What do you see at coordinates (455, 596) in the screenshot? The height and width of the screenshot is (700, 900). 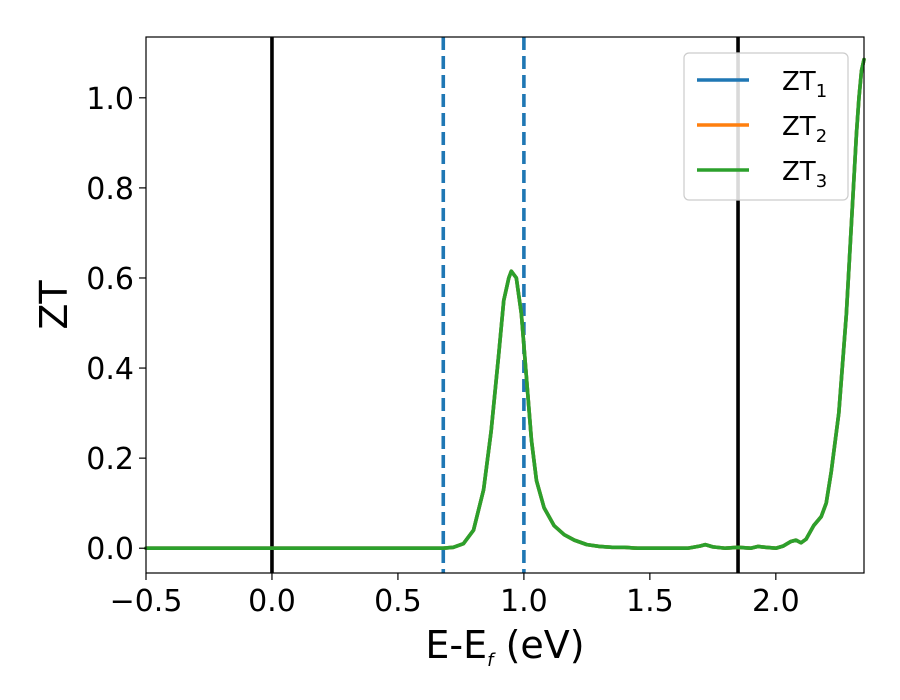 I see `x-axis-ticks: −0.5 0.0 0.5 1.0 1.5 2.0` at bounding box center [455, 596].